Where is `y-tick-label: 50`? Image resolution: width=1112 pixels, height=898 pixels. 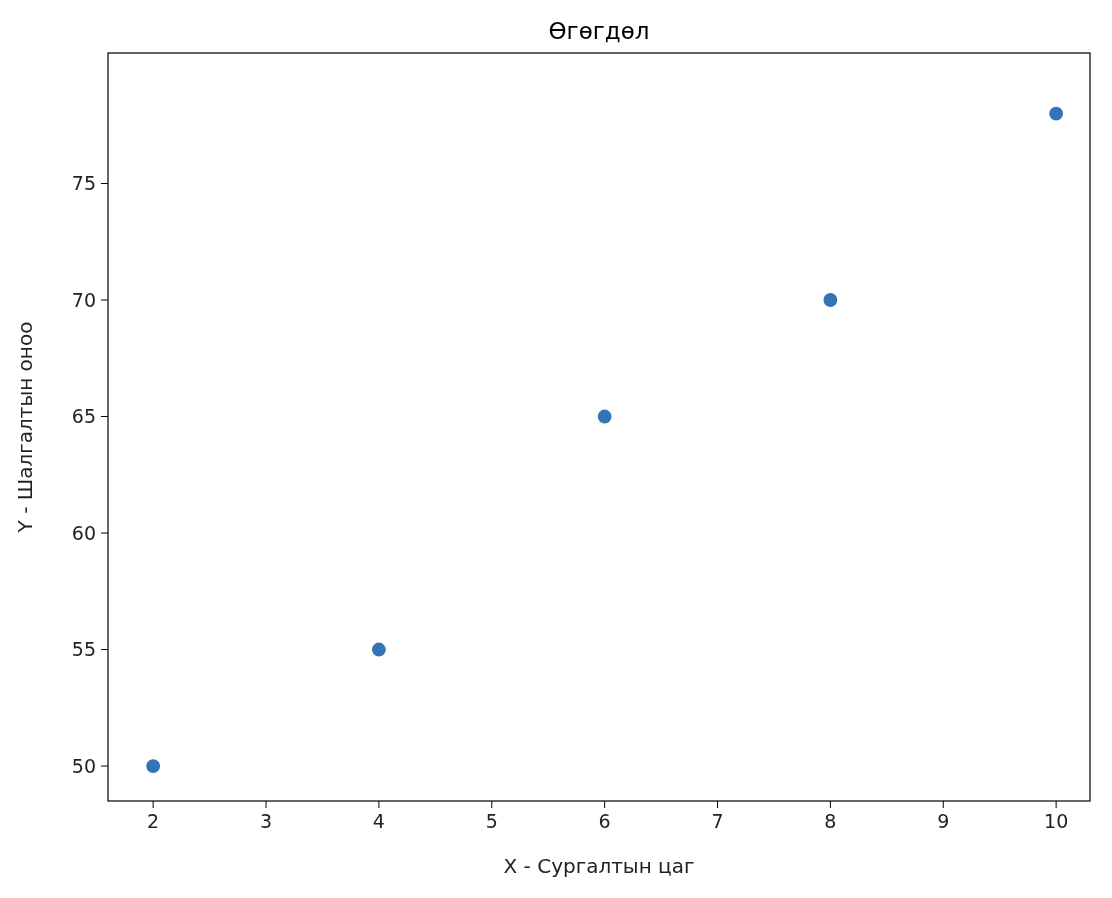
y-tick-label: 50 is located at coordinates (83, 765).